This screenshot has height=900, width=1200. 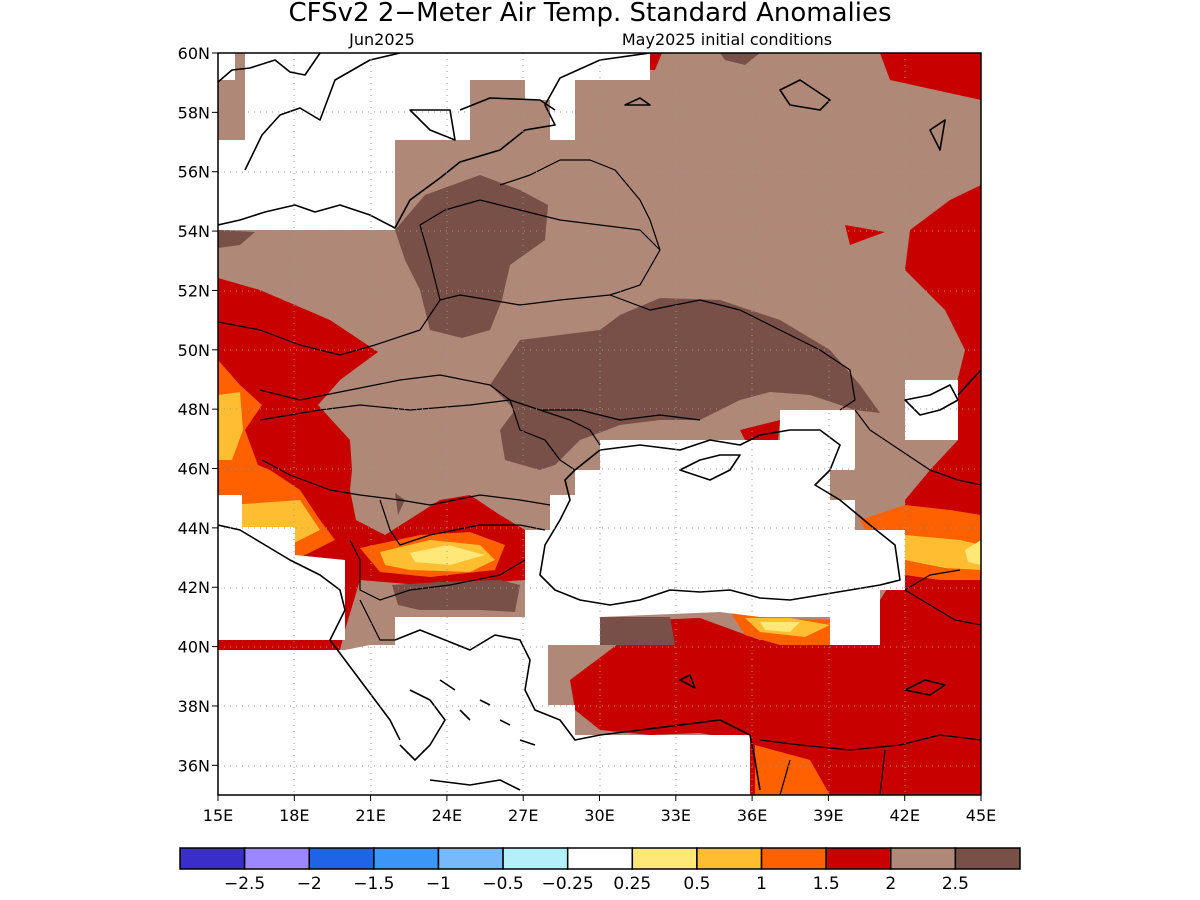 What do you see at coordinates (484, 706) in the screenshot?
I see `masked-aegean-med` at bounding box center [484, 706].